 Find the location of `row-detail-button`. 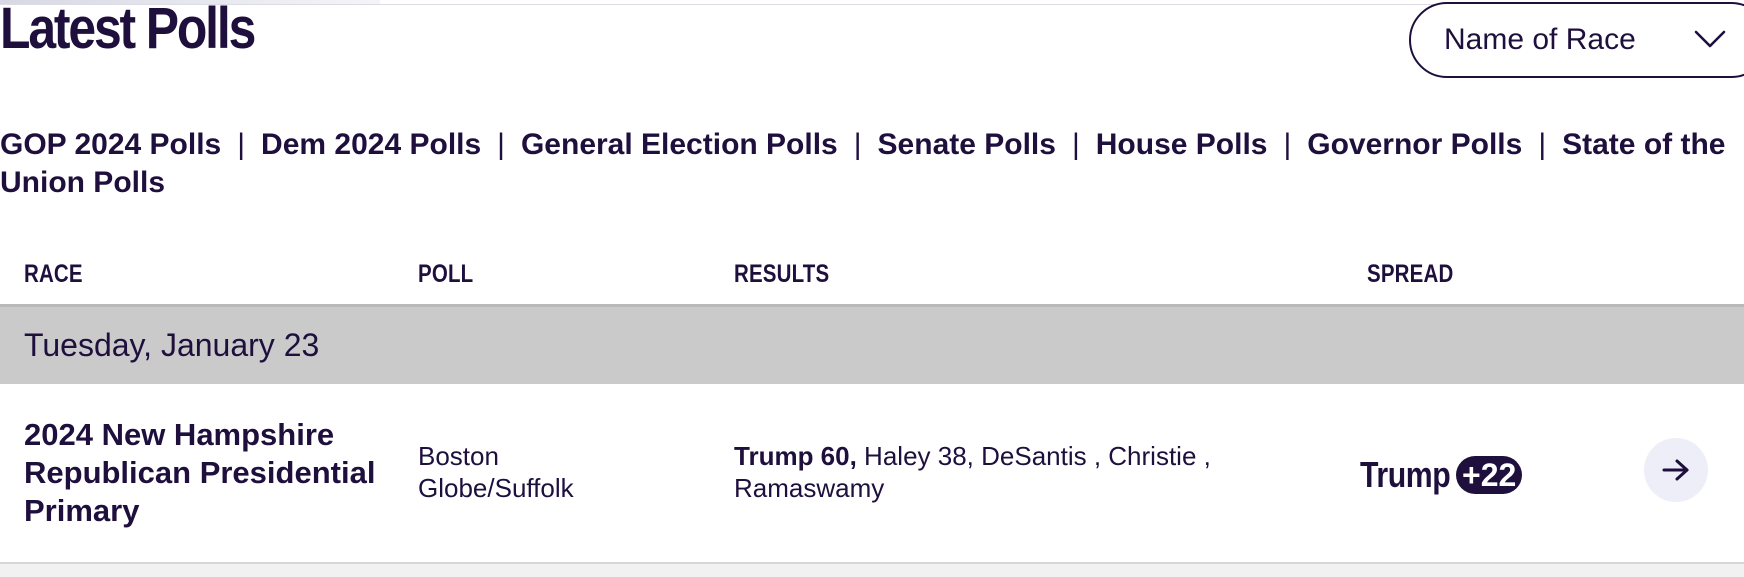

row-detail-button is located at coordinates (1676, 470).